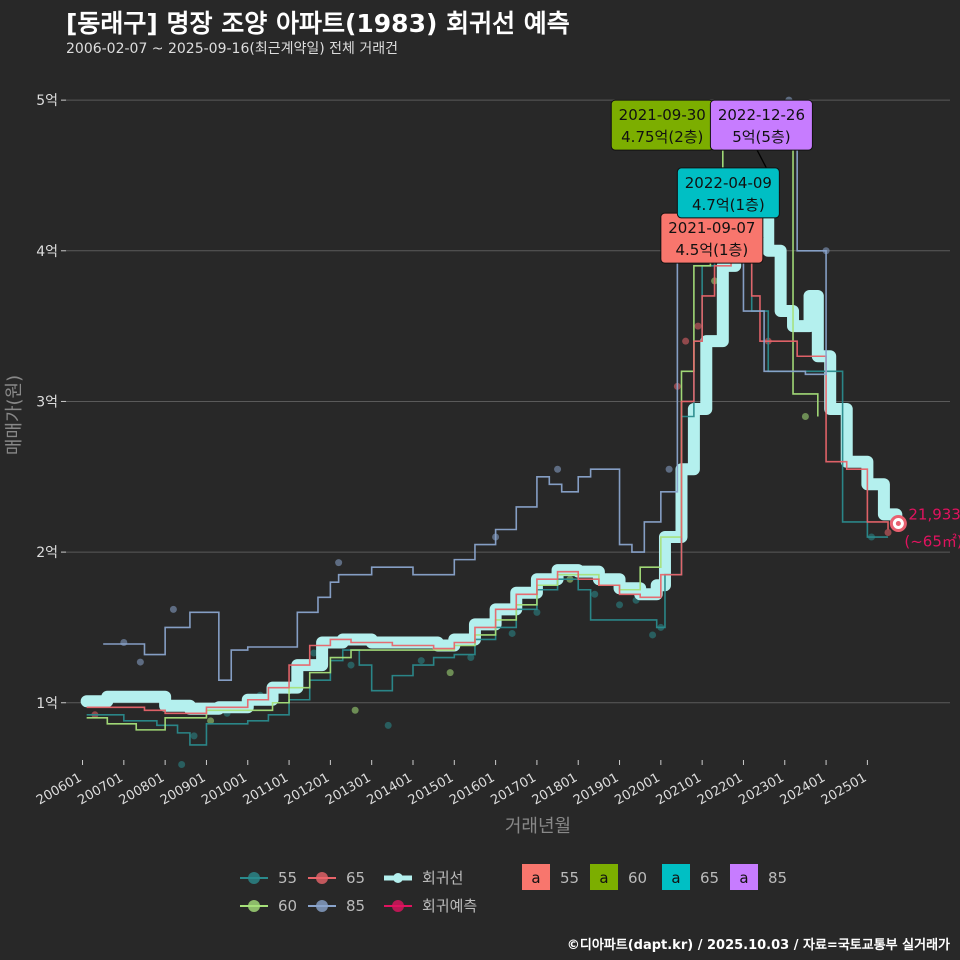 The height and width of the screenshot is (960, 960). What do you see at coordinates (761, 137) in the screenshot?
I see `annotation-price: 5억(5층)` at bounding box center [761, 137].